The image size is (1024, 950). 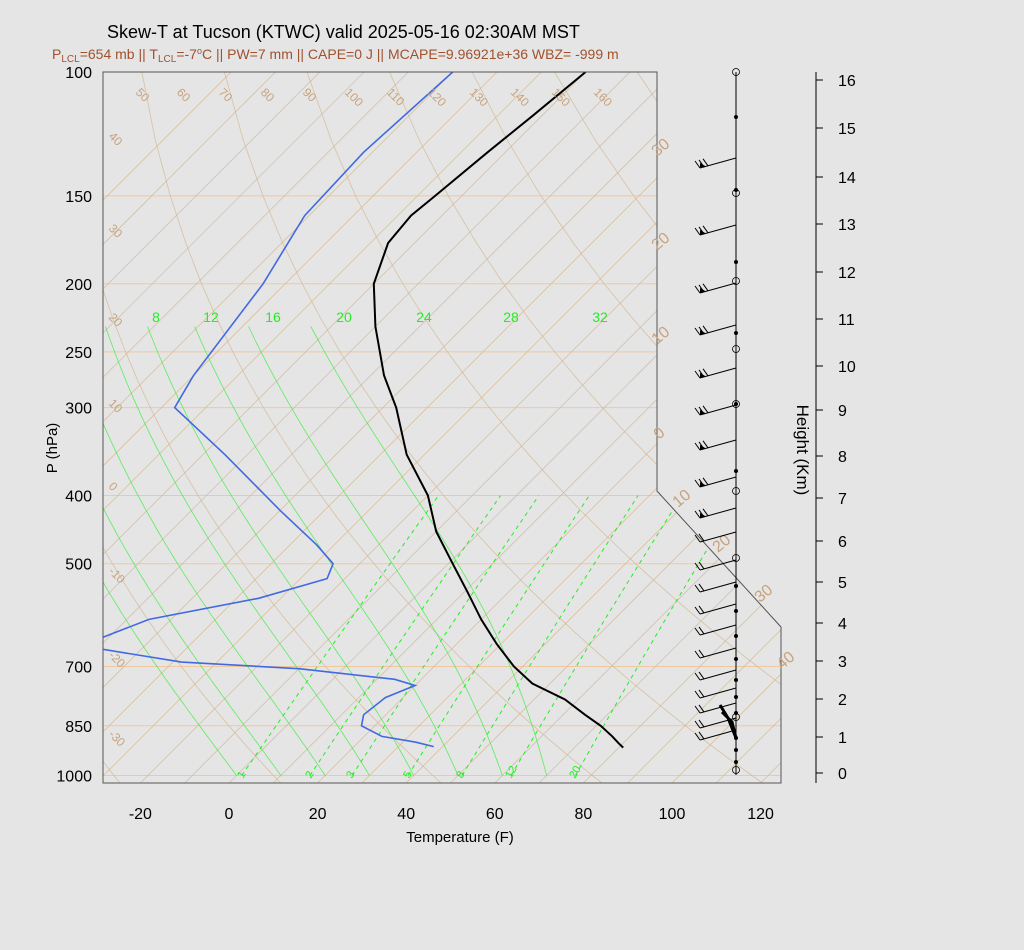 What do you see at coordinates (241, 774) in the screenshot?
I see `mixing-ratio-label: 1` at bounding box center [241, 774].